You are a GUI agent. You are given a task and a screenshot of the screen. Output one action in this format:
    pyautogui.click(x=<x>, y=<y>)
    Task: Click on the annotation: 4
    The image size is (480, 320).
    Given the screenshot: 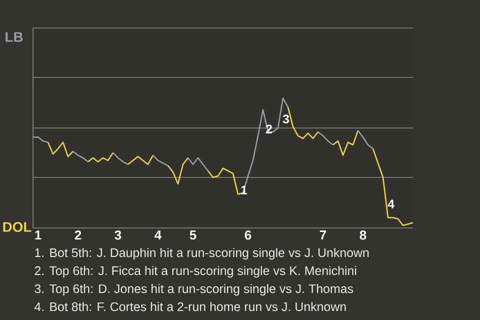 What is the action you would take?
    pyautogui.click(x=391, y=204)
    